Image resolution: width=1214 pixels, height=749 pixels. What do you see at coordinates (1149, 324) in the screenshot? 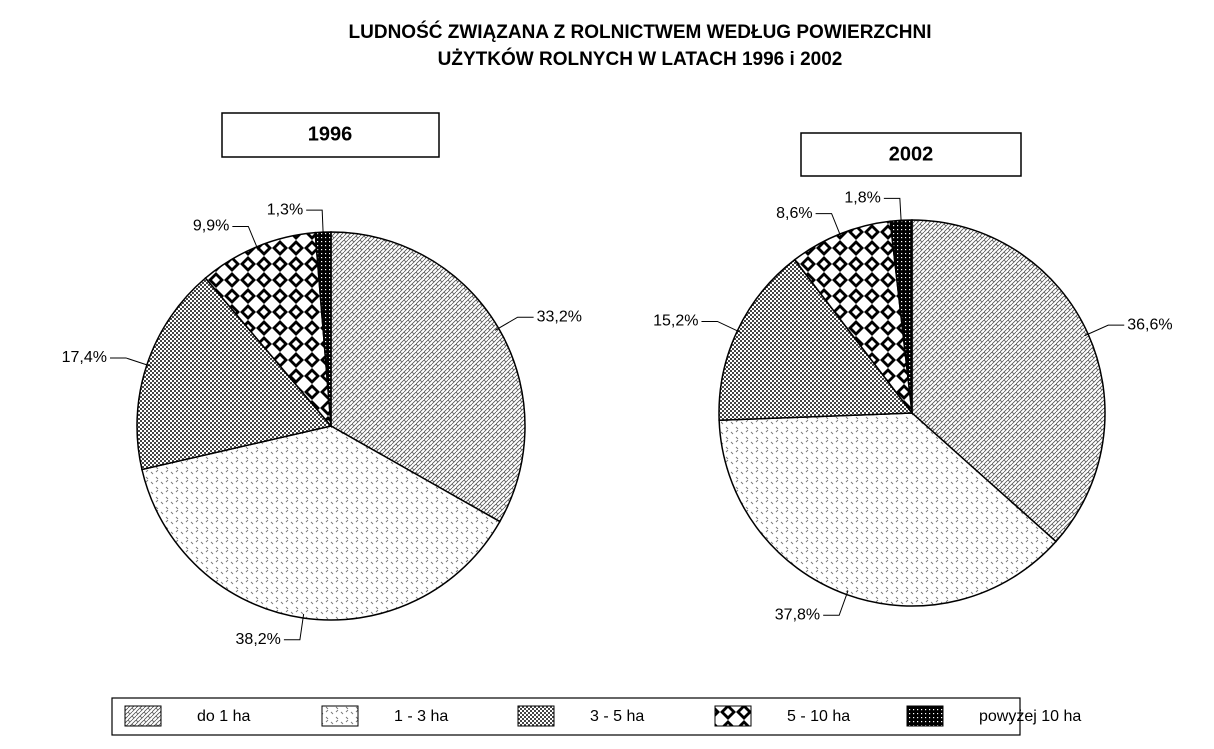
I see `data-label: 36,6%` at bounding box center [1149, 324].